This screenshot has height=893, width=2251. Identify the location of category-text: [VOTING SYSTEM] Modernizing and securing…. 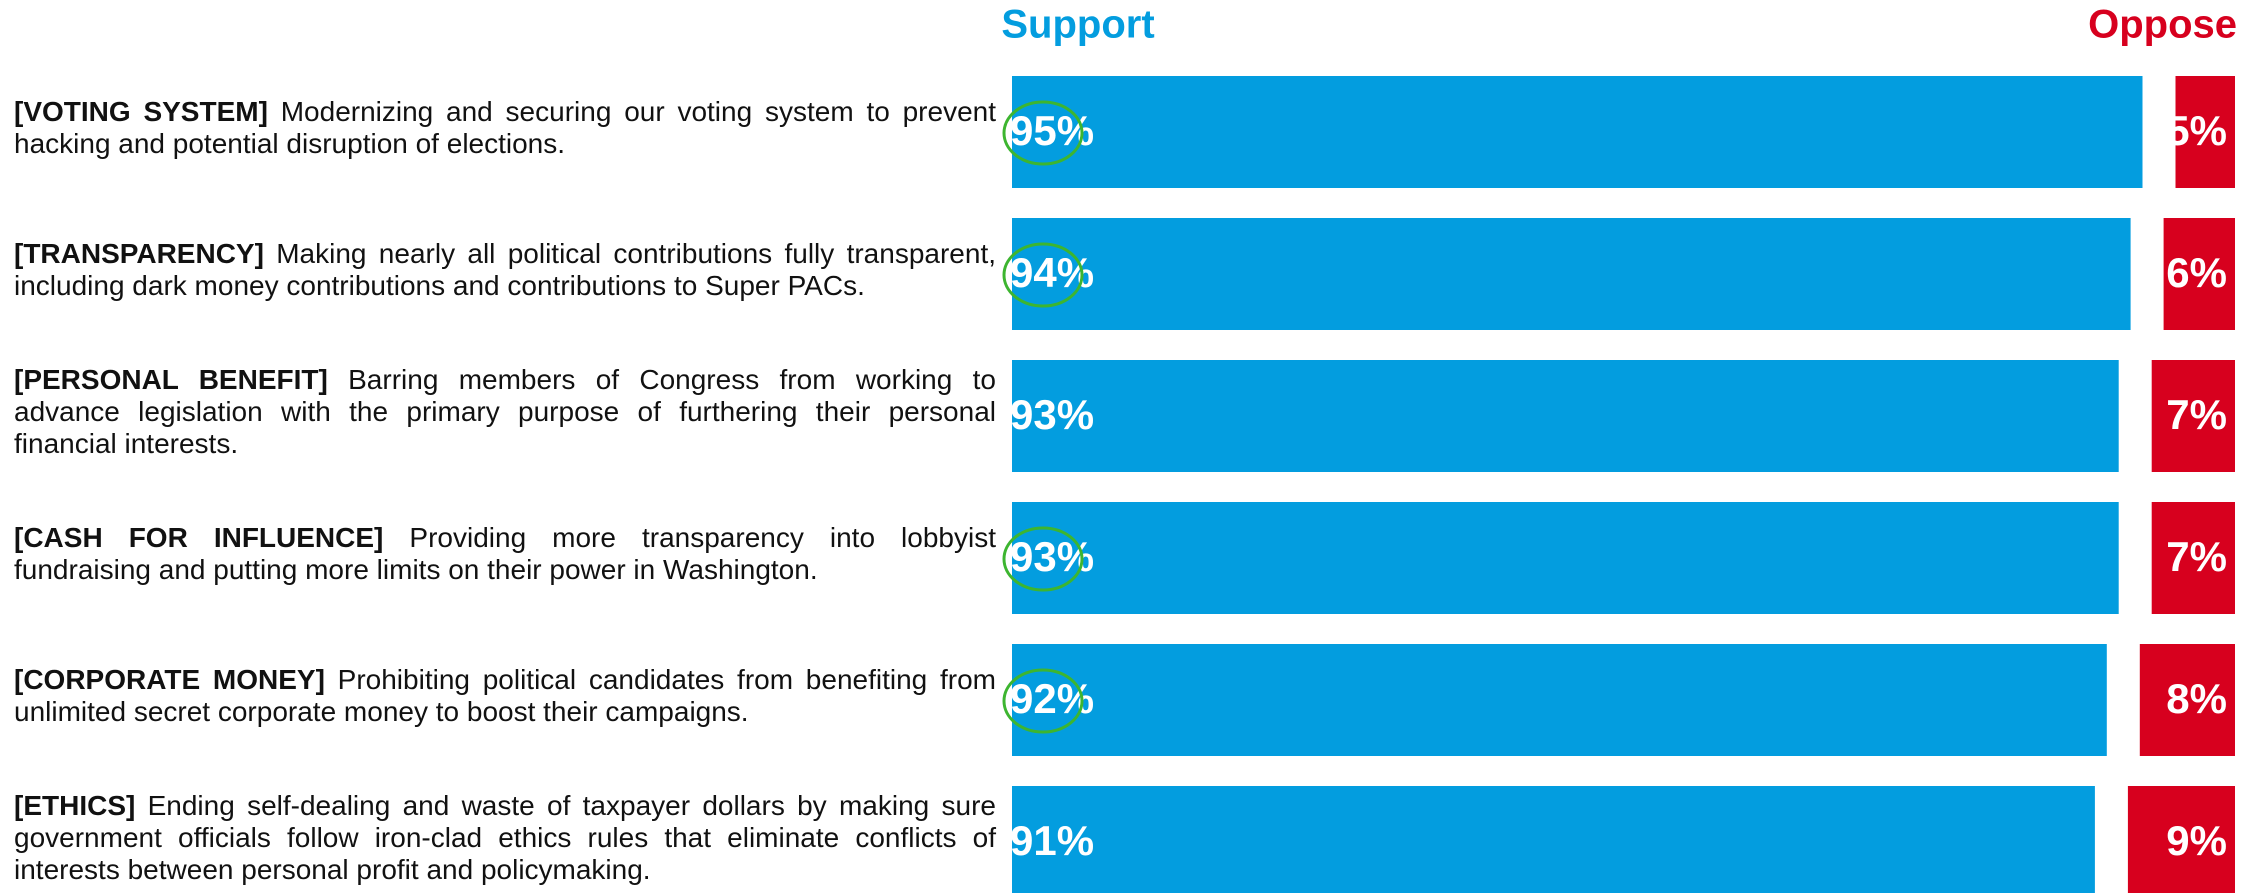
(505, 127).